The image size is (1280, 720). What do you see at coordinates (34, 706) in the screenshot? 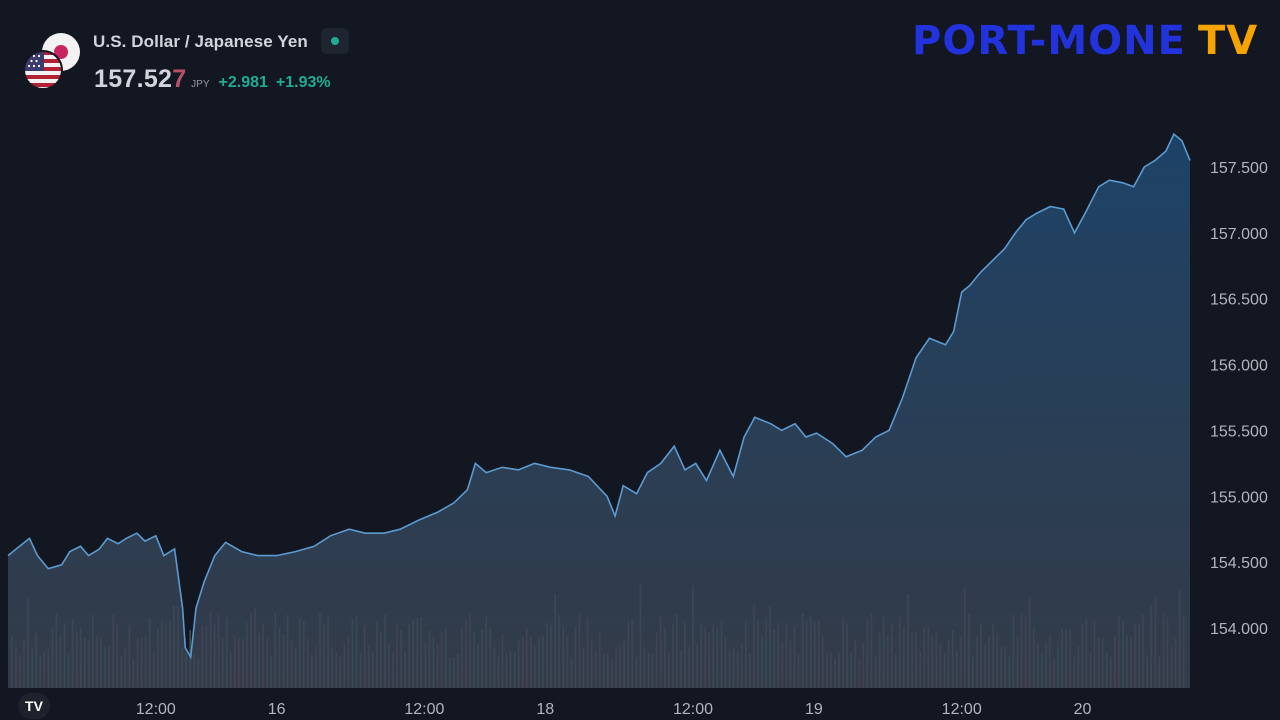
I see `tradingview-logo: TV` at bounding box center [34, 706].